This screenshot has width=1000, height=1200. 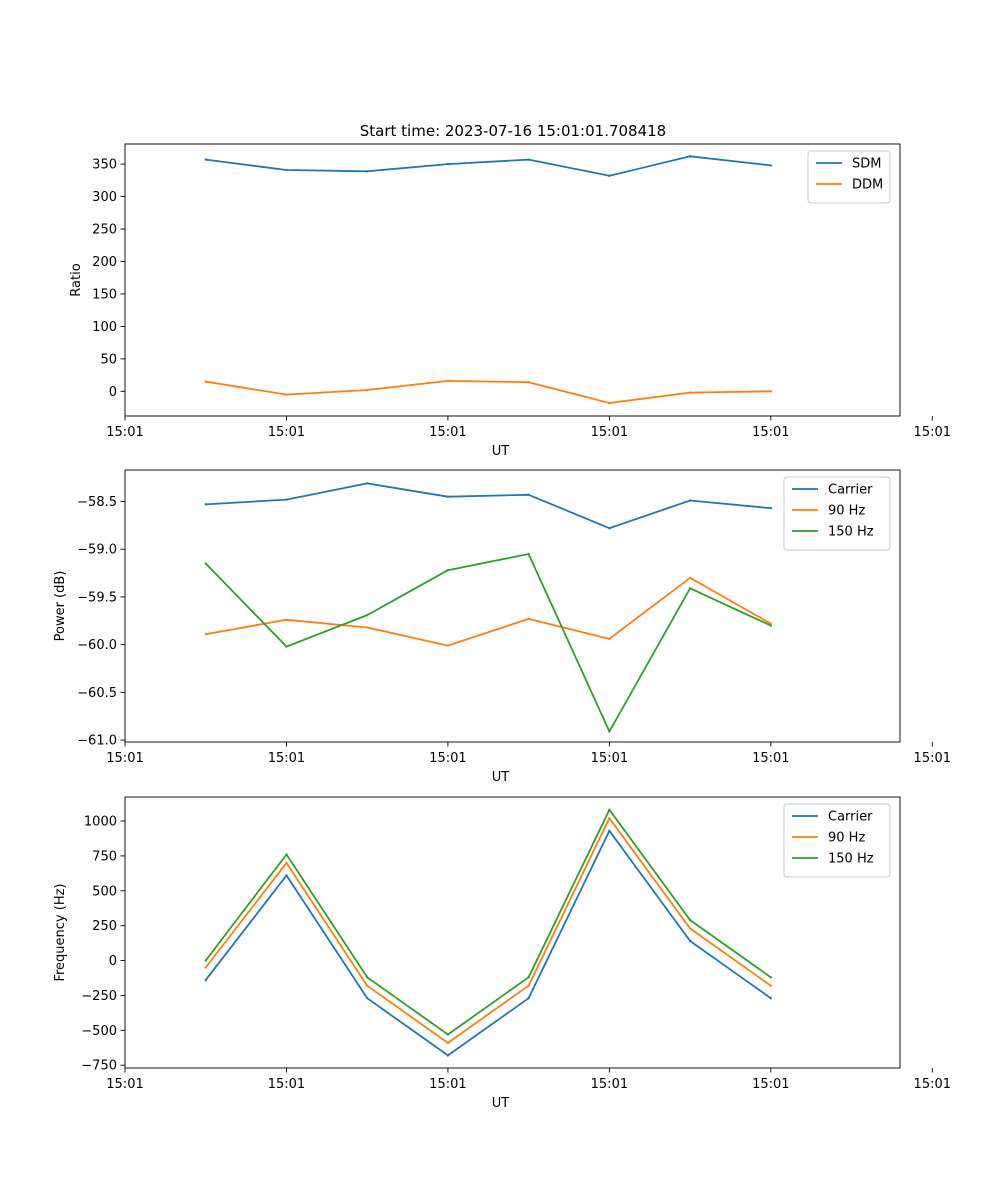 I want to click on y-tick-label: −59.0, so click(x=97, y=550).